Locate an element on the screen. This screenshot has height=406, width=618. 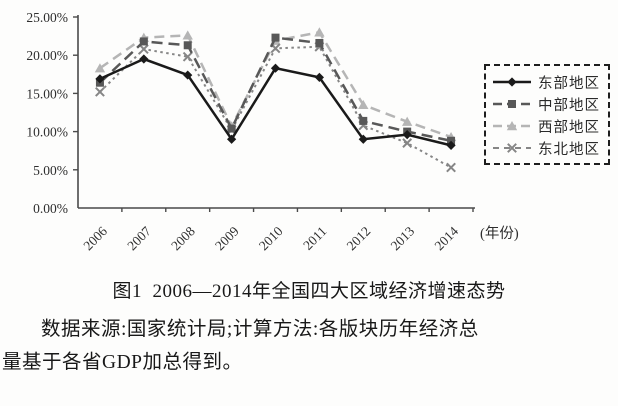
legend-item-中部地区: 中部地区 is located at coordinates (547, 104).